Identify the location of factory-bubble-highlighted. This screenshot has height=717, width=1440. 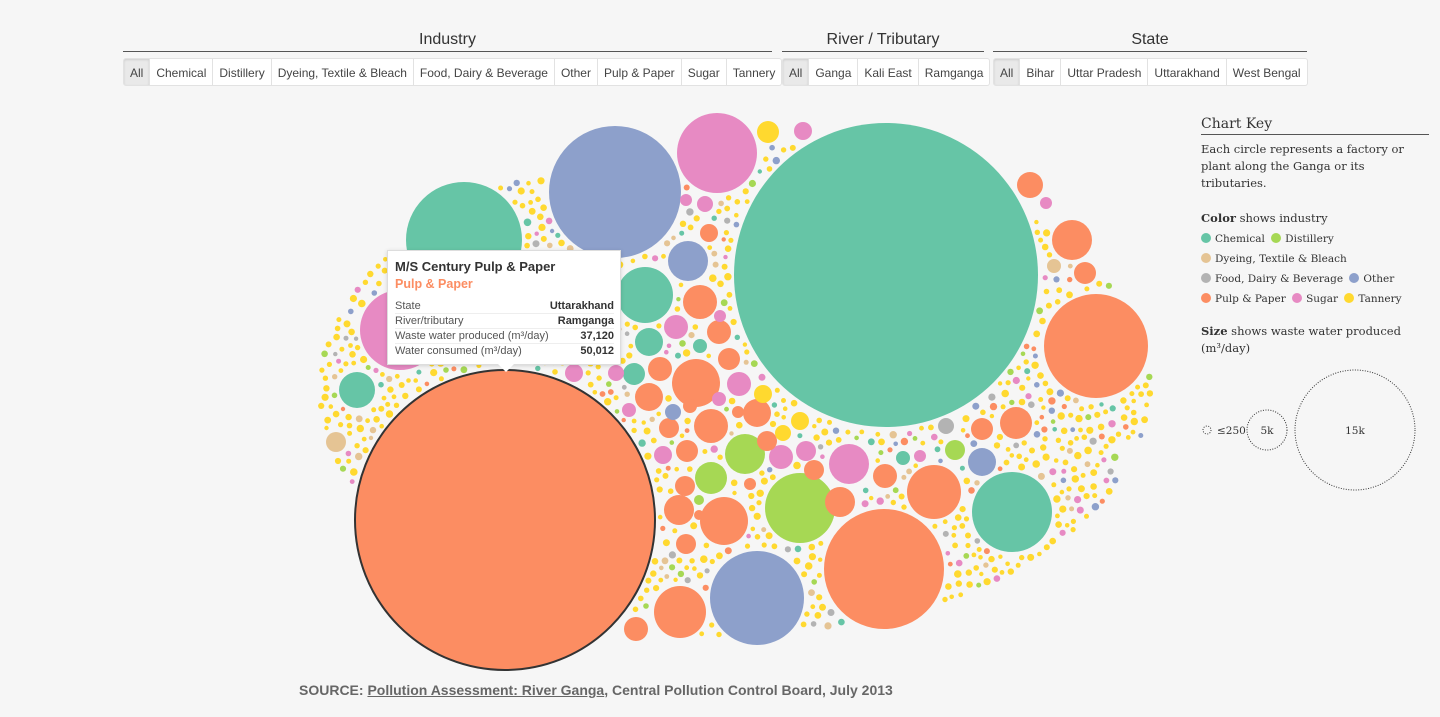
(505, 520).